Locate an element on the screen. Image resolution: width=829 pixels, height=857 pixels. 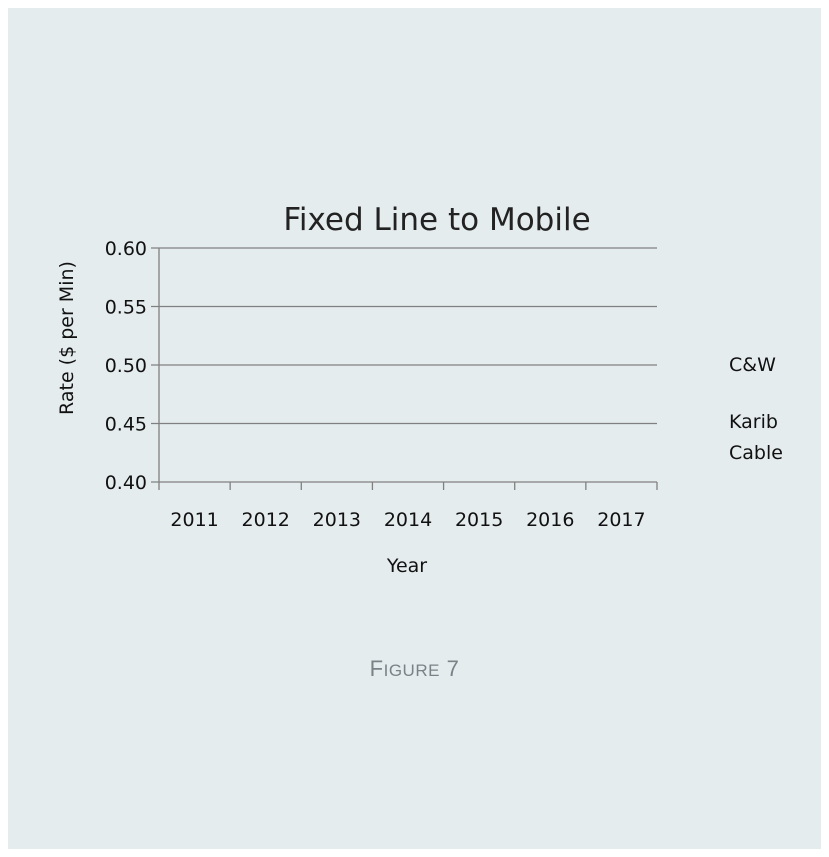
caption-initial: F is located at coordinates (376, 668).